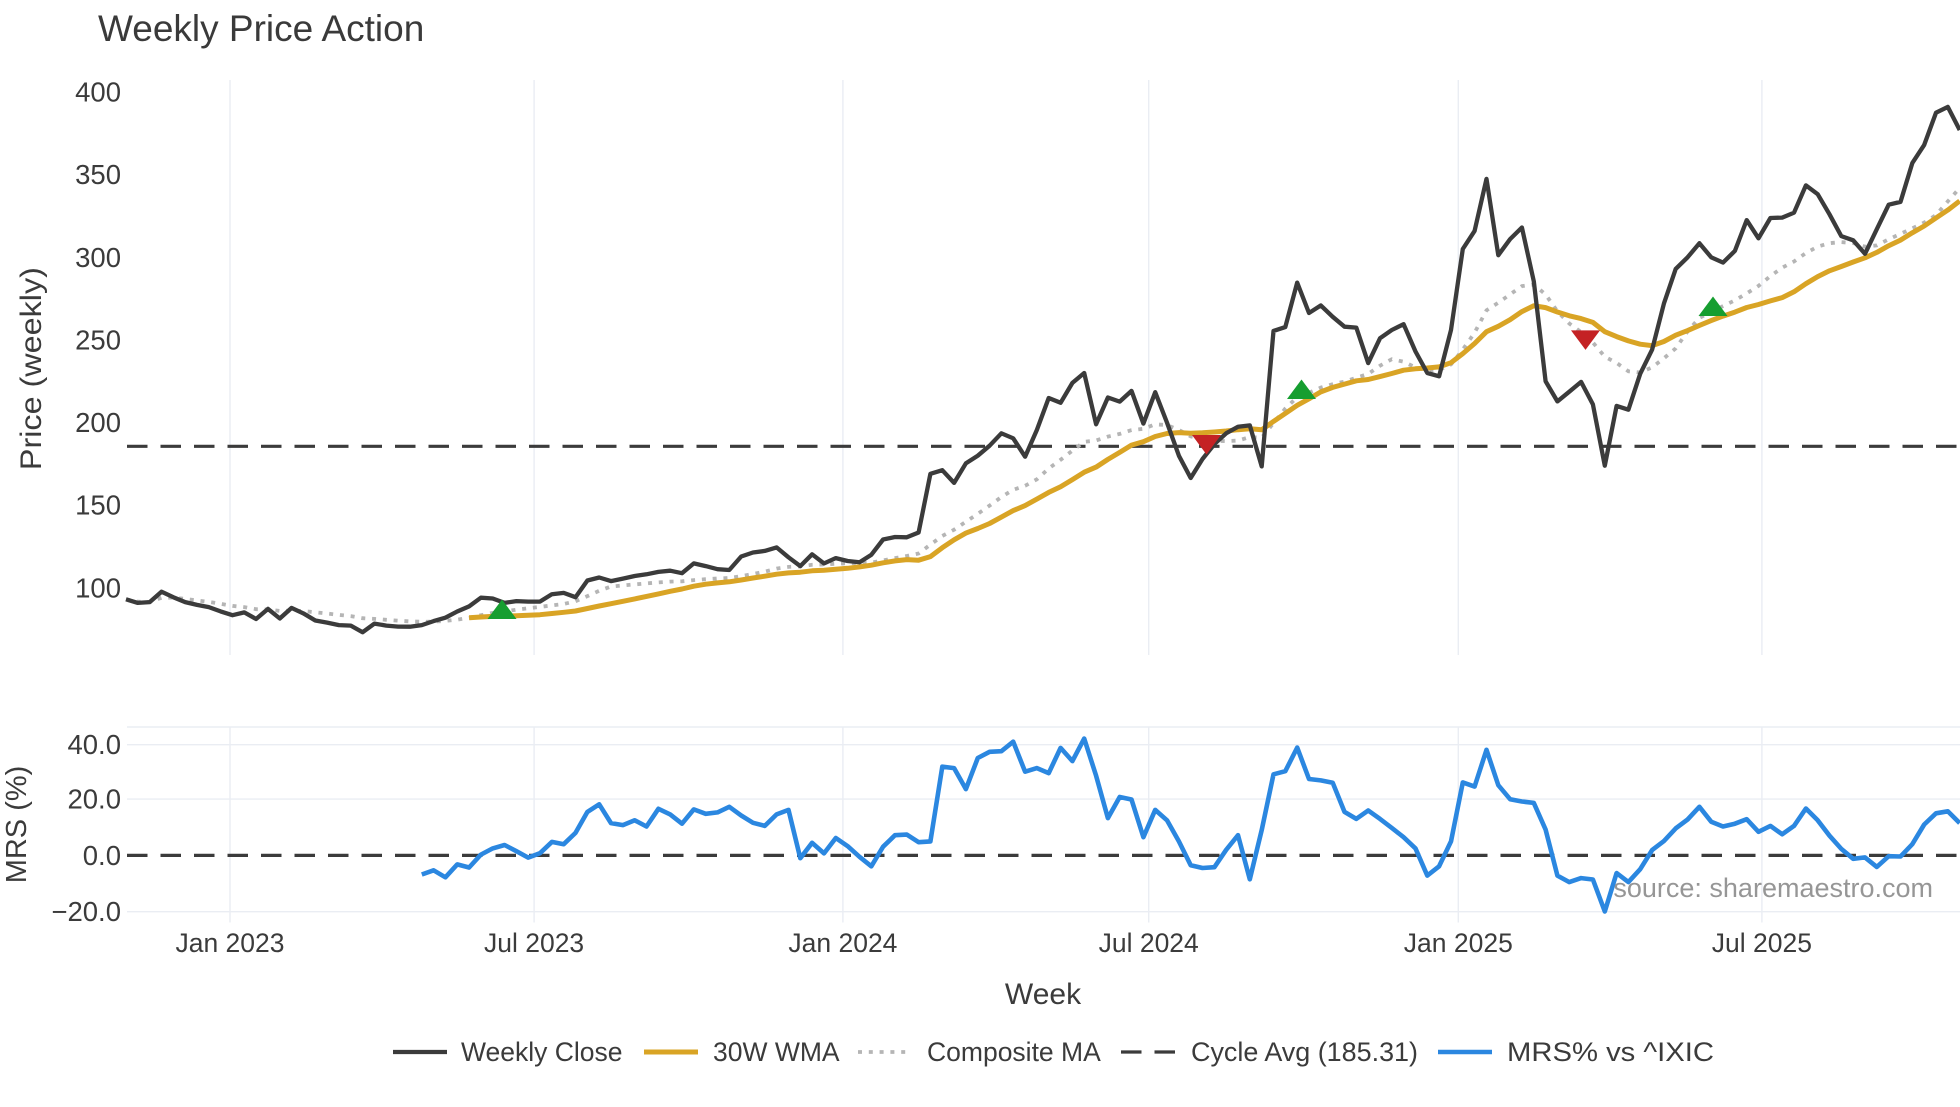 This screenshot has width=1960, height=1107. What do you see at coordinates (1304, 1052) in the screenshot?
I see `svg-text: Cycle Avg (185.31)` at bounding box center [1304, 1052].